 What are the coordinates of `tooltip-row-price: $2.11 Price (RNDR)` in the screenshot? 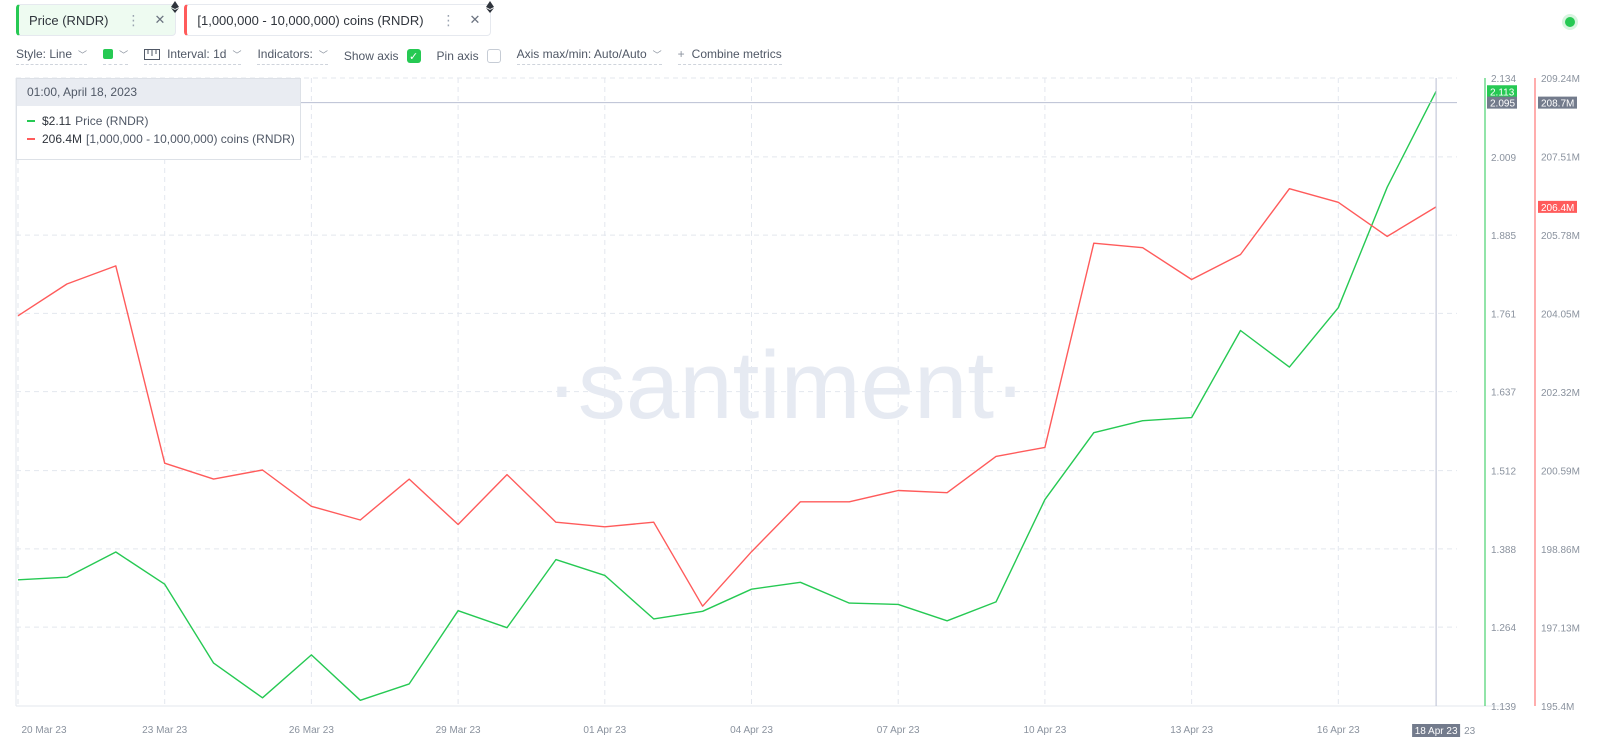 It's located at (158, 121).